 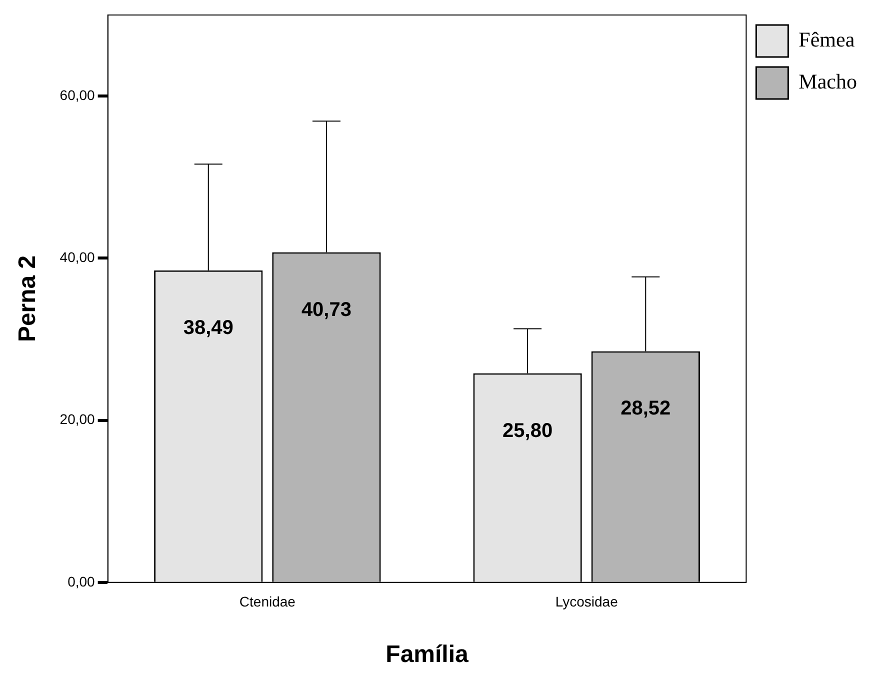 I want to click on x-tick-label: Lycosidae, so click(x=586, y=602).